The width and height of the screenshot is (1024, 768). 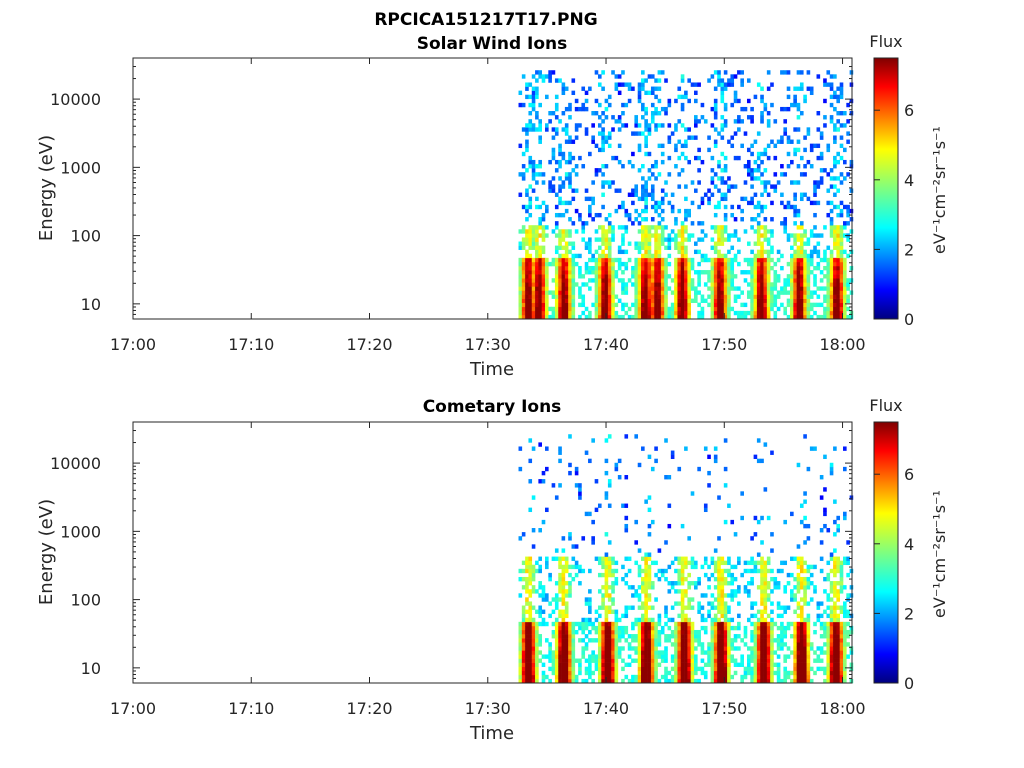 What do you see at coordinates (80, 531) in the screenshot?
I see `y-tick-label: 1000` at bounding box center [80, 531].